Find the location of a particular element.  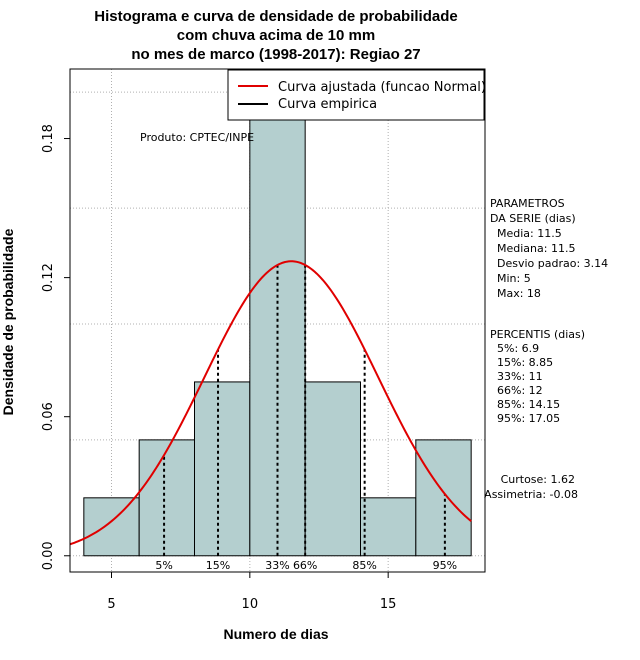

x-axis-label: Numero de dias is located at coordinates (275, 634).